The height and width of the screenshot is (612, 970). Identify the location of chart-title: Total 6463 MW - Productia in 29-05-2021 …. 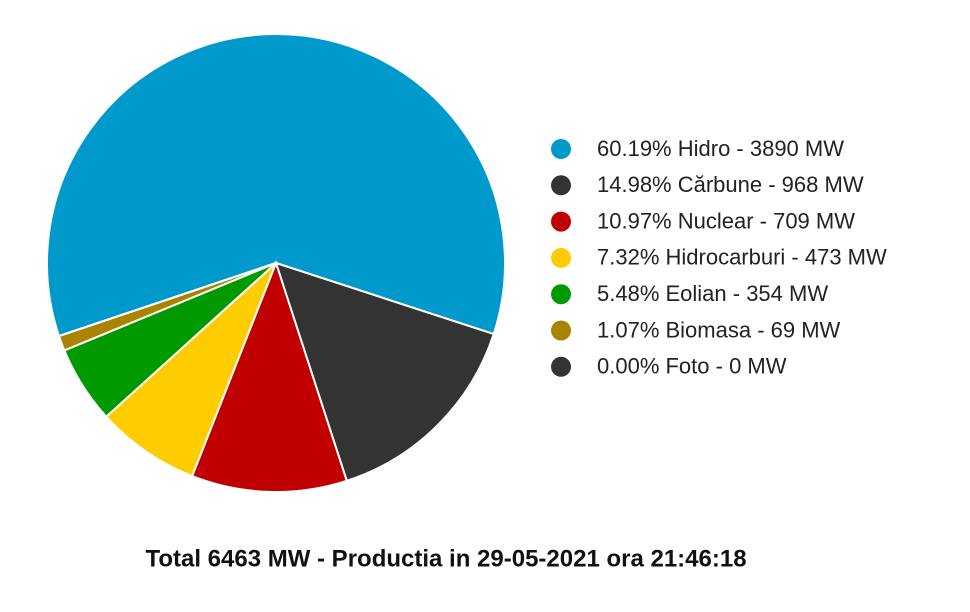
(445, 558).